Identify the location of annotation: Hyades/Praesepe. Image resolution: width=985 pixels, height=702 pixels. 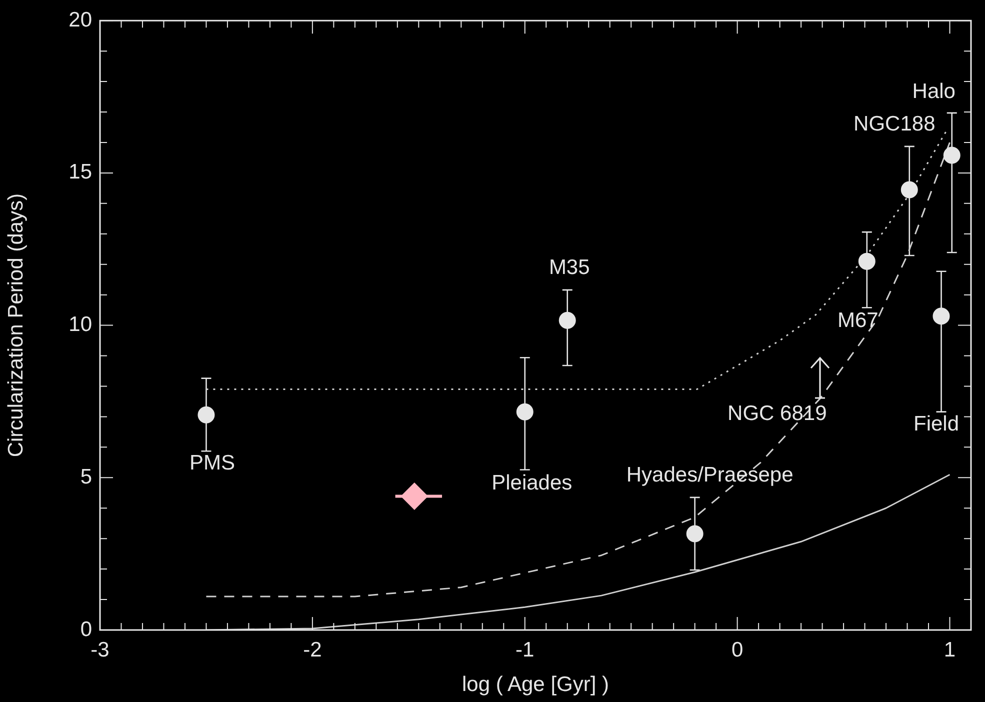
(710, 475).